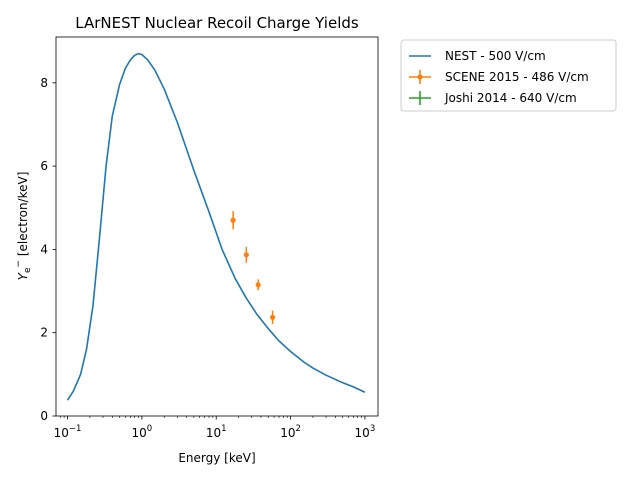 The width and height of the screenshot is (640, 480). Describe the element at coordinates (216, 458) in the screenshot. I see `x-axis-label: Energy [keV]` at that location.